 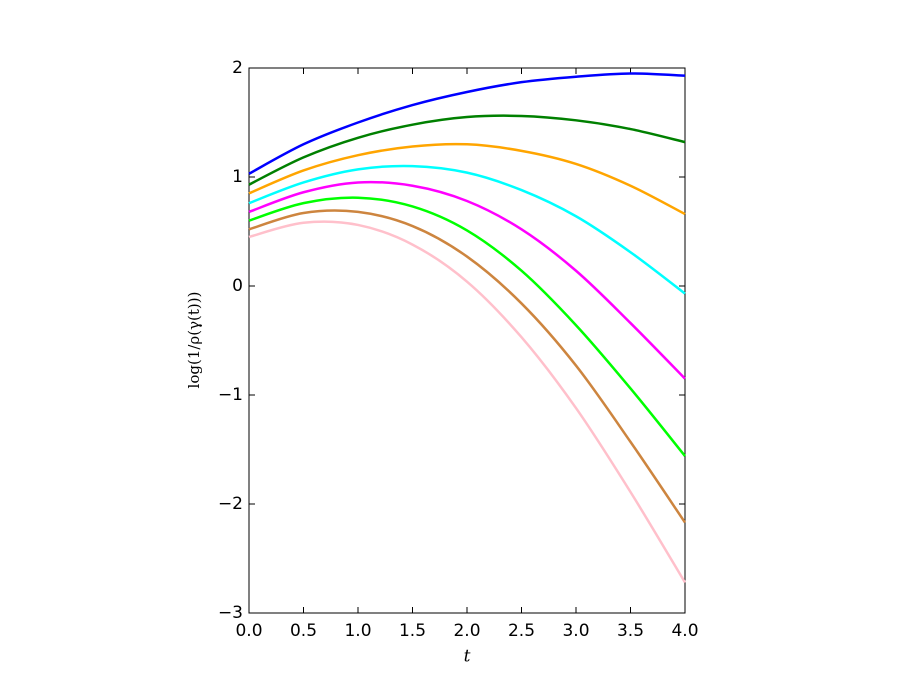 I want to click on x-tick-label: 1.0, so click(x=357, y=631).